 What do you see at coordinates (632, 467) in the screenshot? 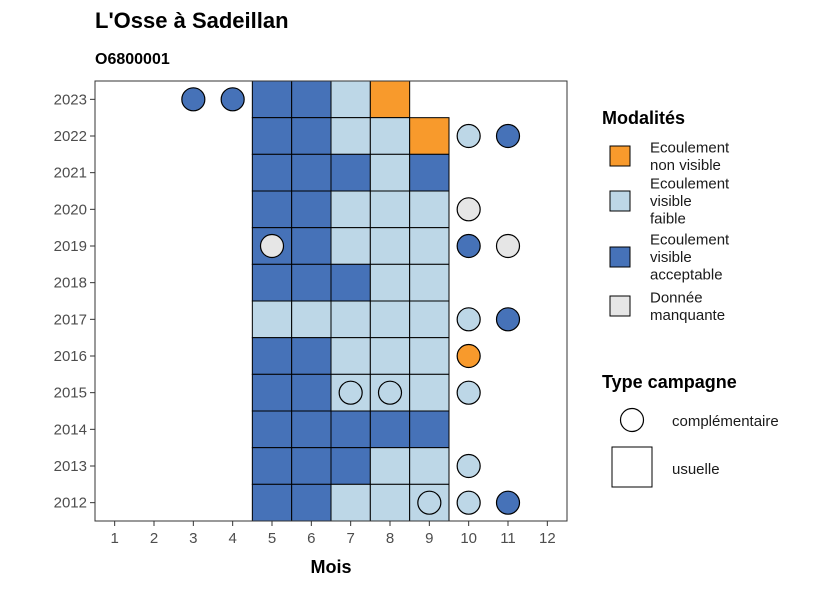
I see `legend-key-usuelle` at bounding box center [632, 467].